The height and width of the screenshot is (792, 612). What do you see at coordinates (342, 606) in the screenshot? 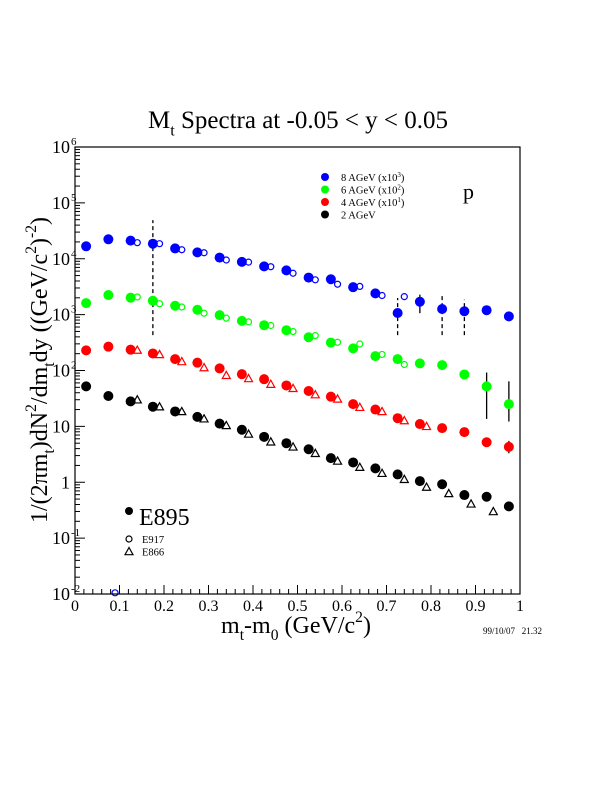
I see `x-tick-label: 0.6` at bounding box center [342, 606].